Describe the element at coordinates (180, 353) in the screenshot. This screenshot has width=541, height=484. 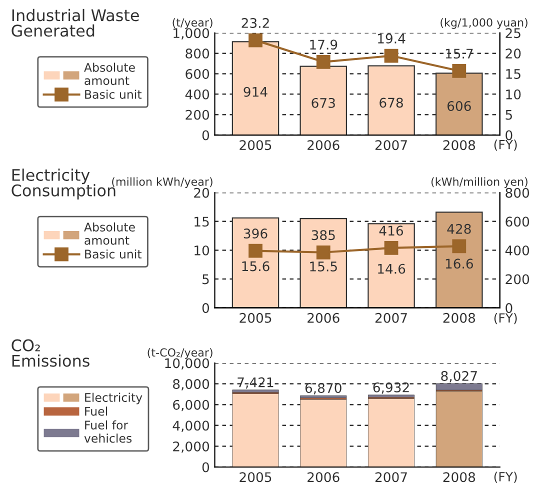
I see `y-axis-title: (t-CO₂/year)` at that location.